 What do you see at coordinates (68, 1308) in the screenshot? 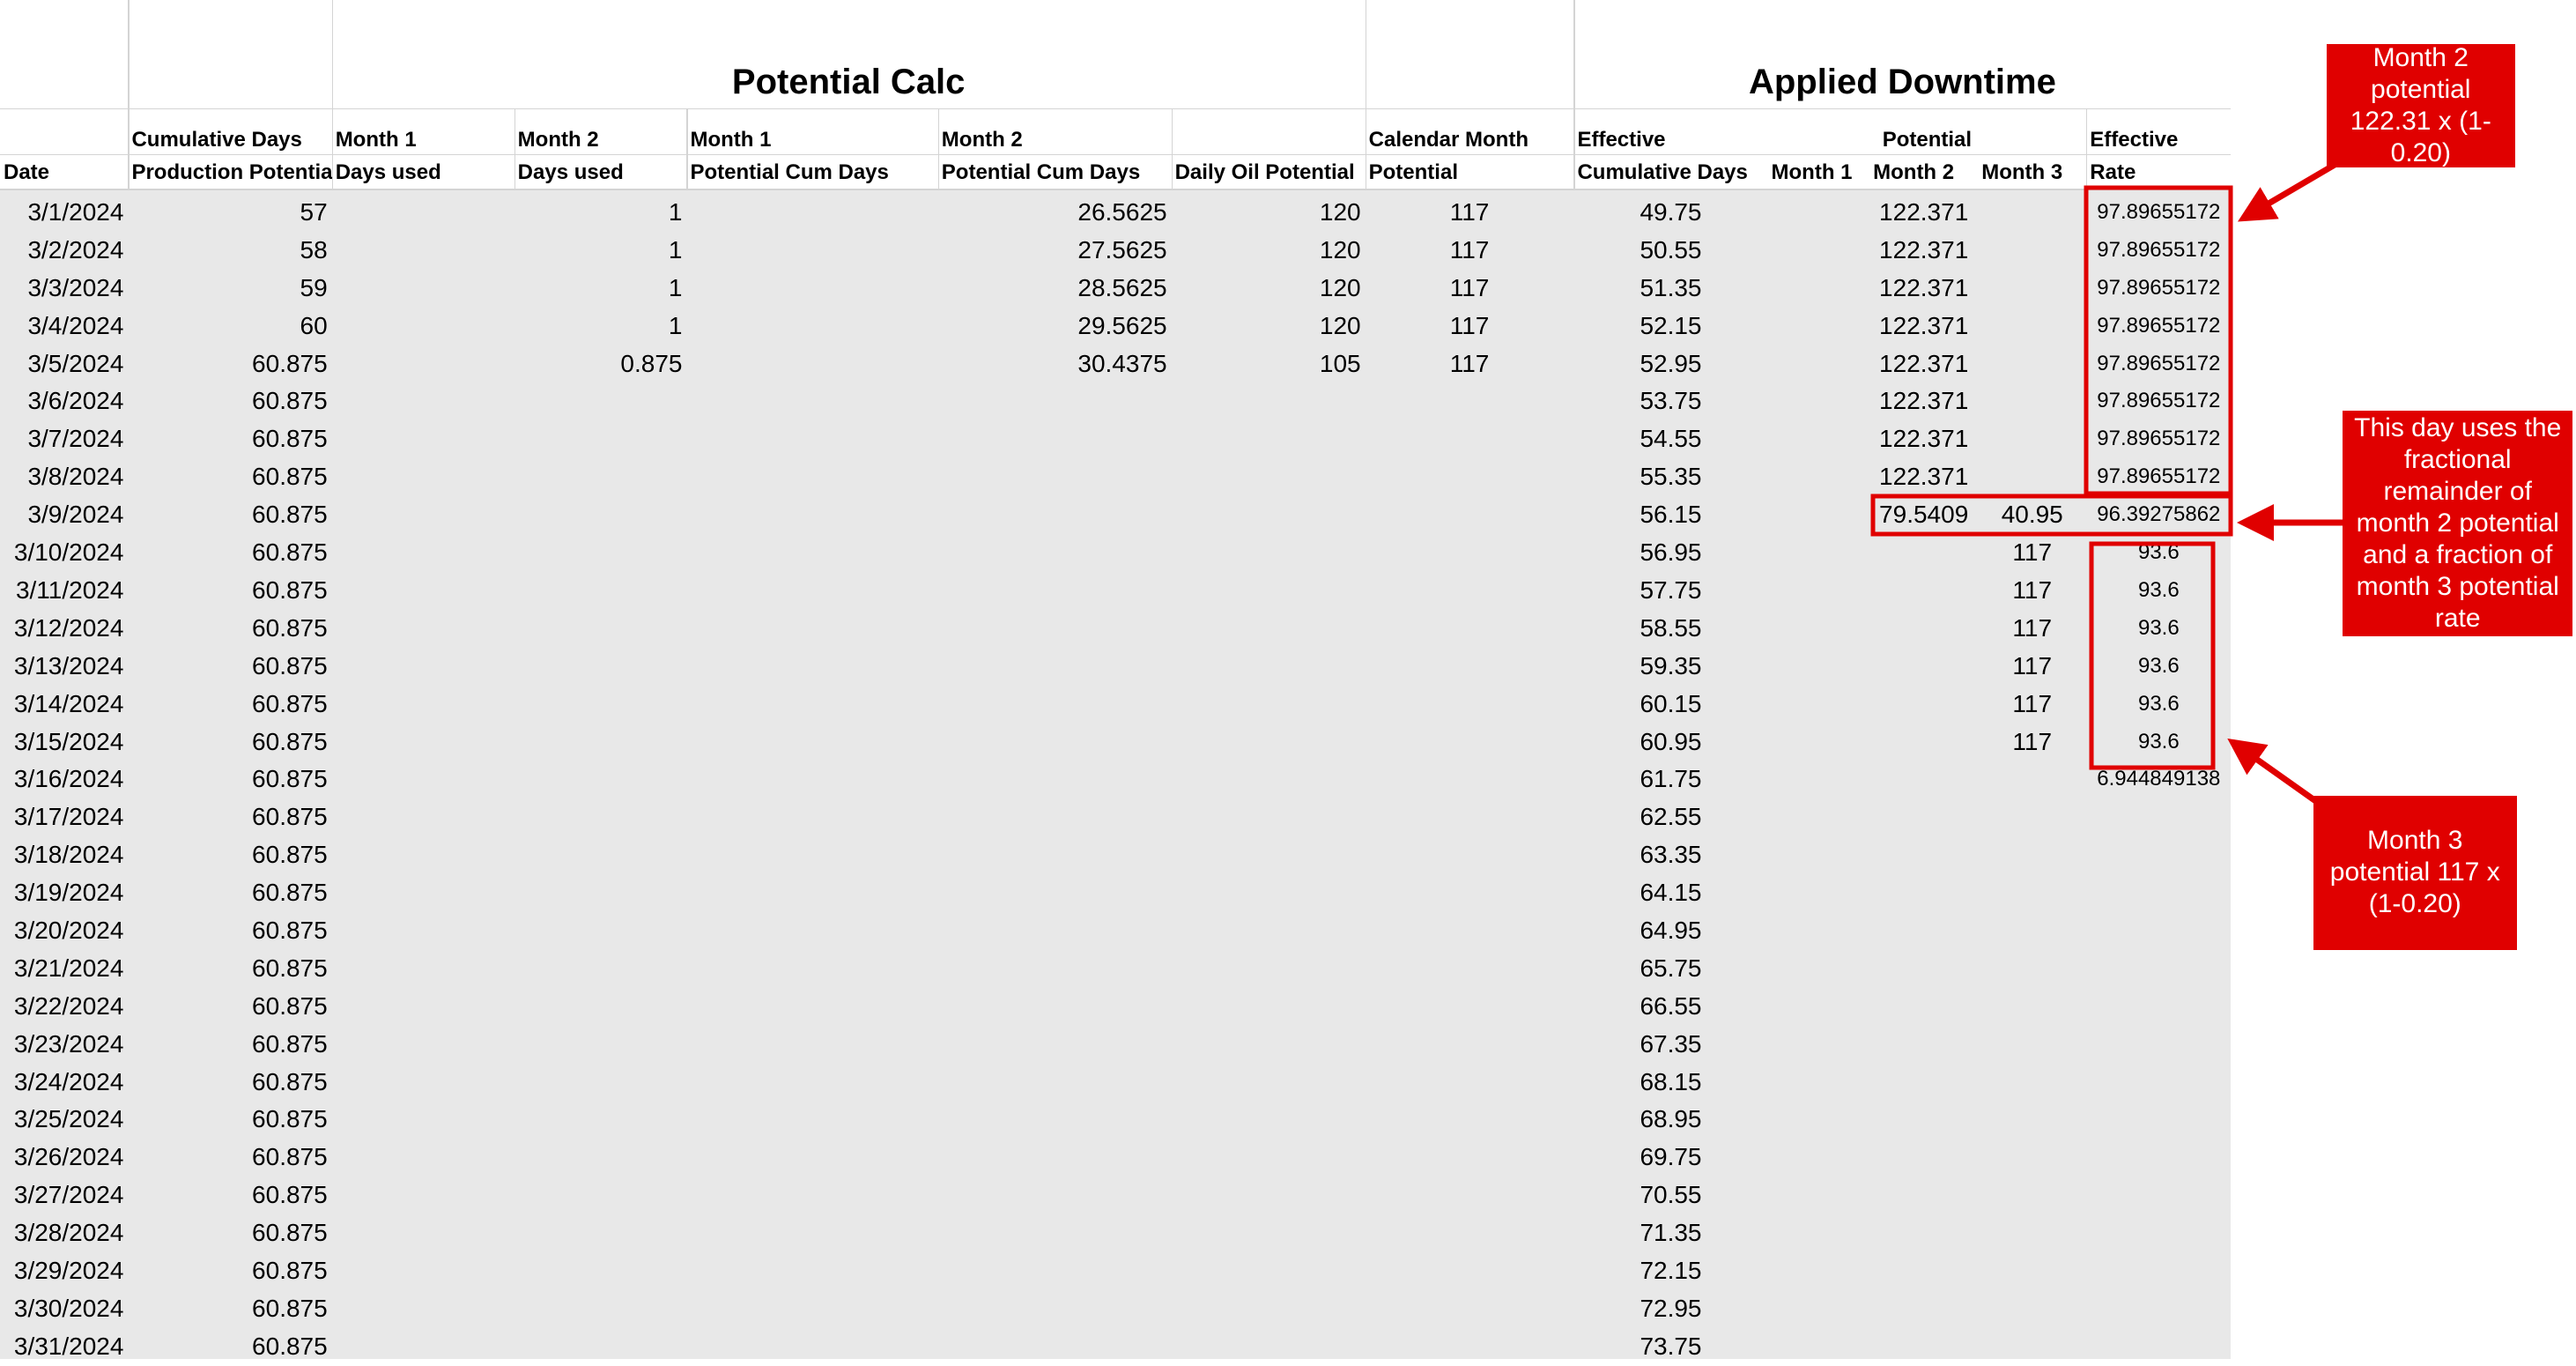
I see `date-cell: 3/30/2024` at bounding box center [68, 1308].